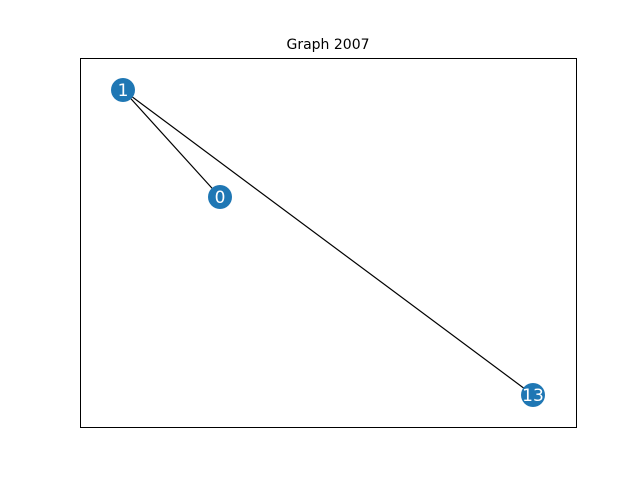 The image size is (640, 480). I want to click on node-label: 13, so click(533, 396).